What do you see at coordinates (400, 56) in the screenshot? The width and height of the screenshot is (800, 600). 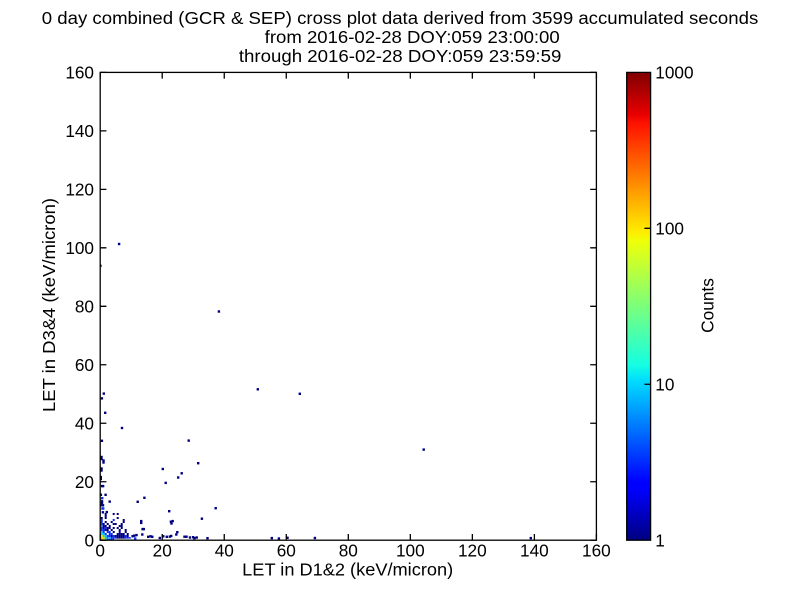 I see `svg-text:through 2016-02-28 DOY:059 23:: through 2016-02-28 DOY:059 23:59:59` at bounding box center [400, 56].